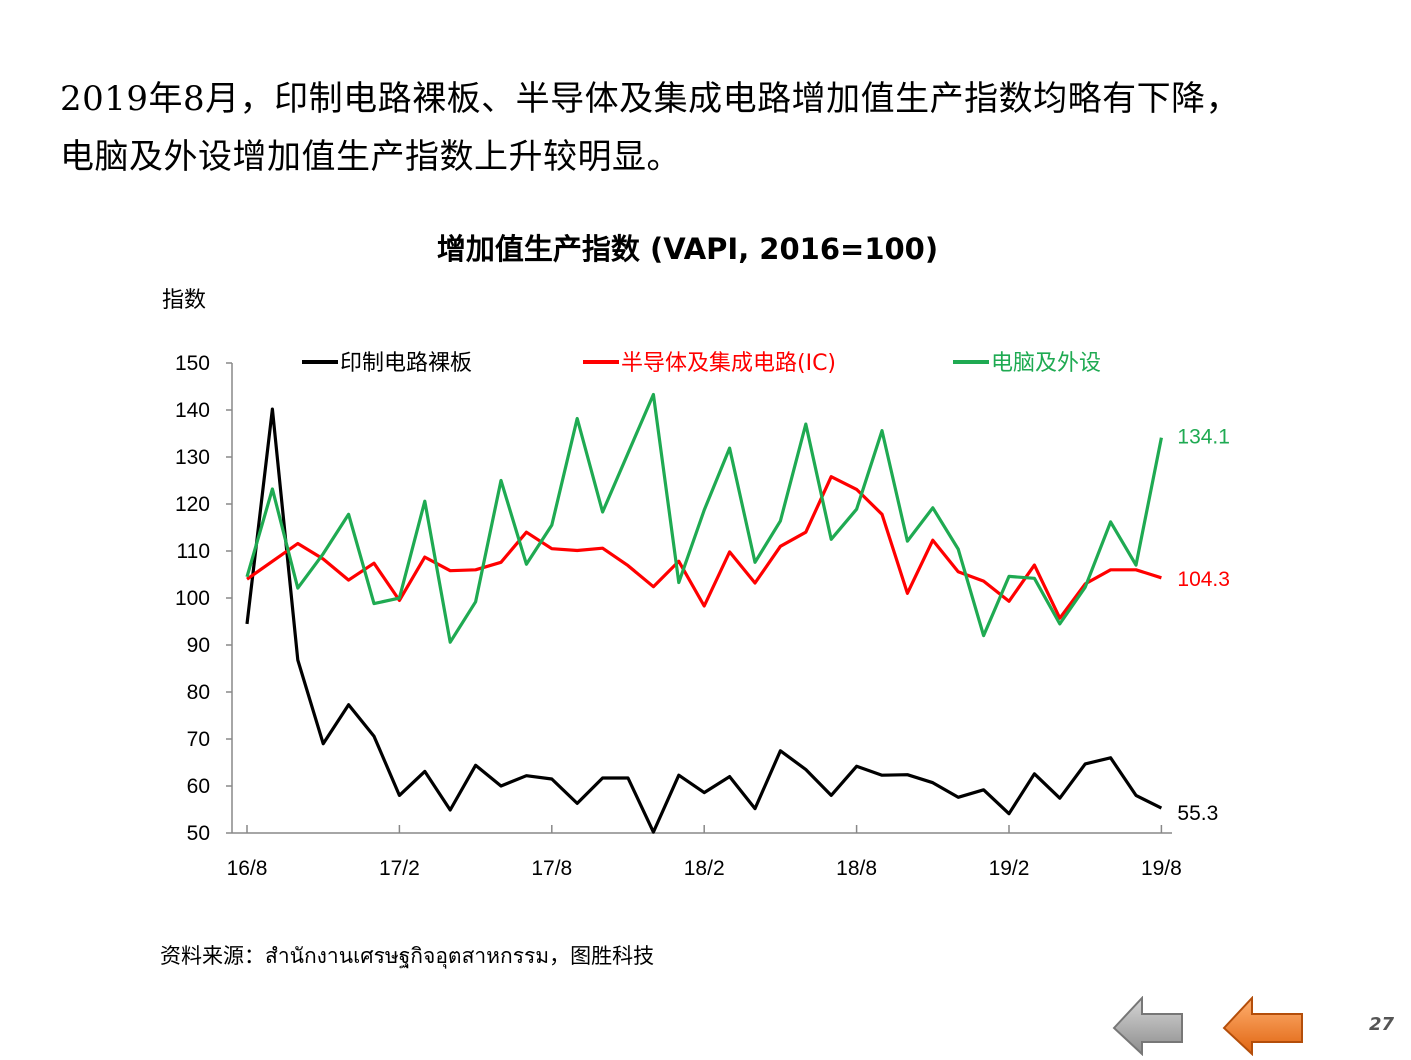  Describe the element at coordinates (198, 833) in the screenshot. I see `y-tick-label: 50` at that location.